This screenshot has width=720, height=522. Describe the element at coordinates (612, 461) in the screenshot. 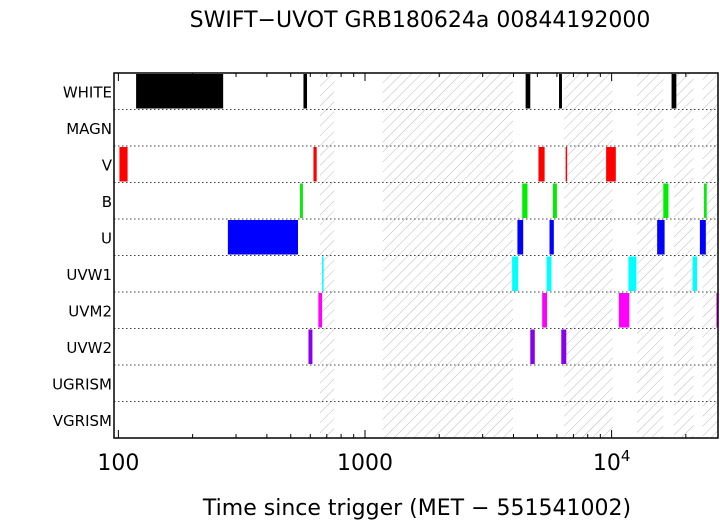

I see `x-tick-label: 10⁴` at that location.